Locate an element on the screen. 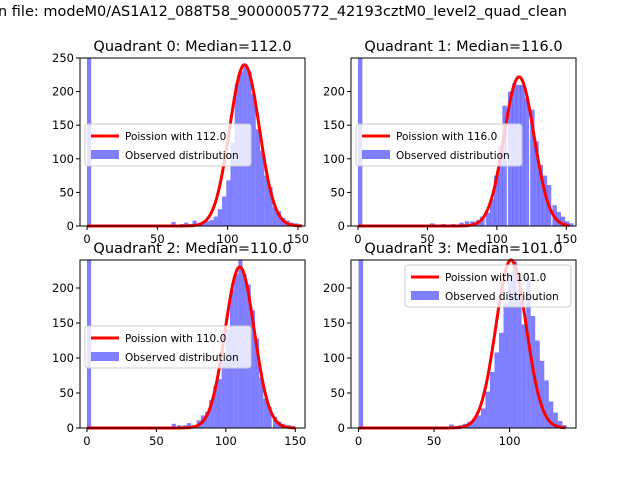 This screenshot has height=480, width=640. legend: Poission with 112.0 Observed distribution is located at coordinates (168, 145).